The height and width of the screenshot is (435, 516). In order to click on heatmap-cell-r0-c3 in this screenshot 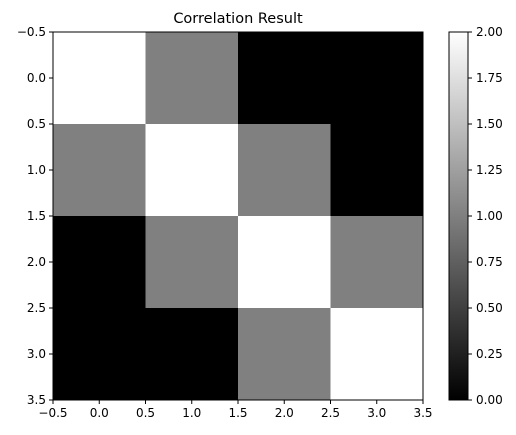, I will do `click(376, 78)`.